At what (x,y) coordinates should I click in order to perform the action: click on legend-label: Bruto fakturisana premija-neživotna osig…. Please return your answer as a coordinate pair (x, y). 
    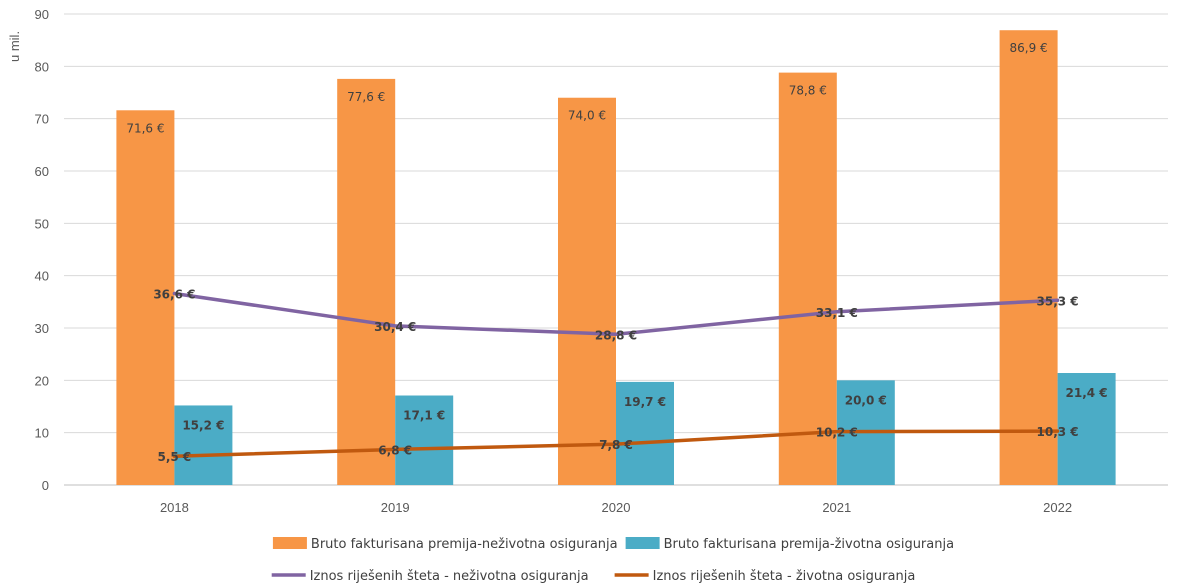
    Looking at the image, I should click on (464, 544).